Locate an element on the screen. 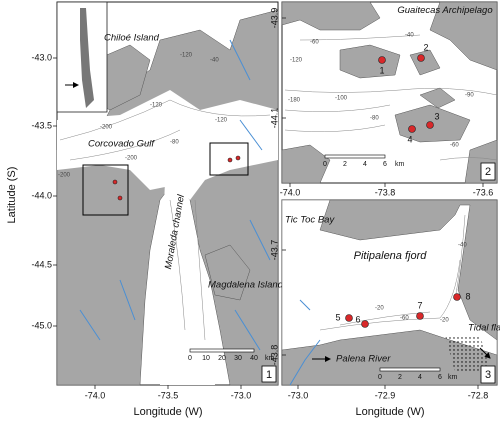  station-label: 1 is located at coordinates (381, 70).